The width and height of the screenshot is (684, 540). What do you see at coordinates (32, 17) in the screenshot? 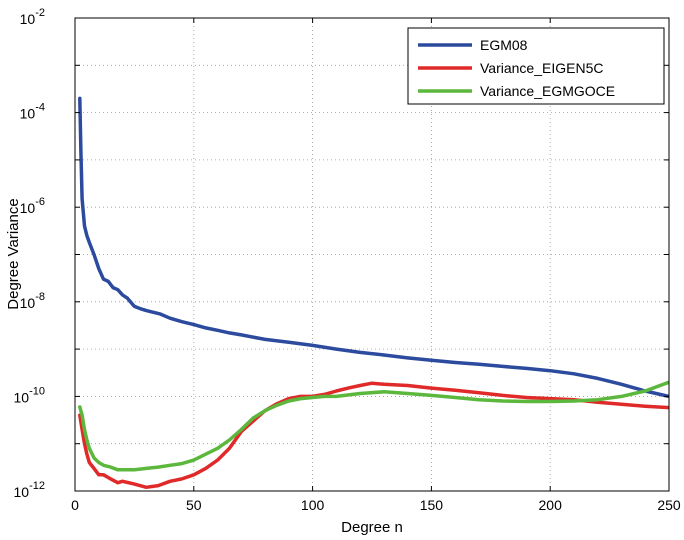
I see `y-tick-label: 10⁻²` at bounding box center [32, 17].